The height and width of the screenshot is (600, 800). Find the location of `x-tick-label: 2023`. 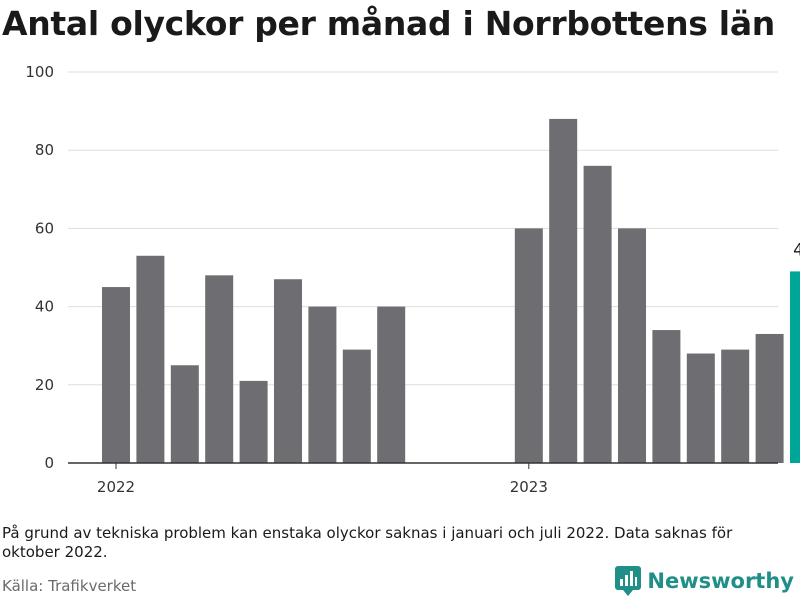

x-tick-label: 2023 is located at coordinates (529, 487).